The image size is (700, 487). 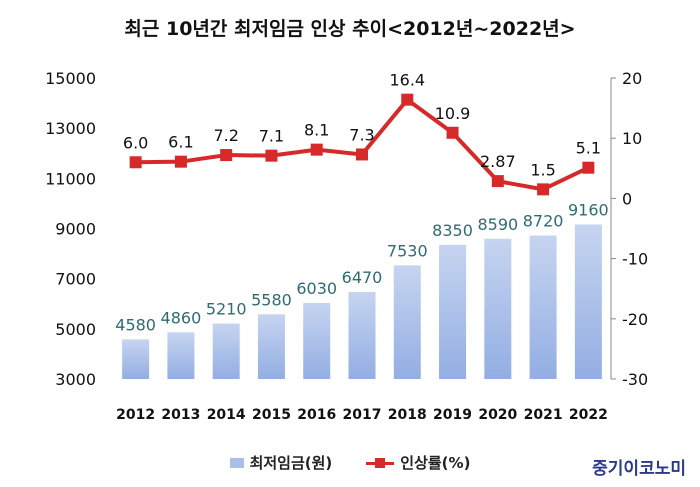 I want to click on left-axis: 15000 13000 11000 9000 7000 5000 3000, so click(x=70, y=229).